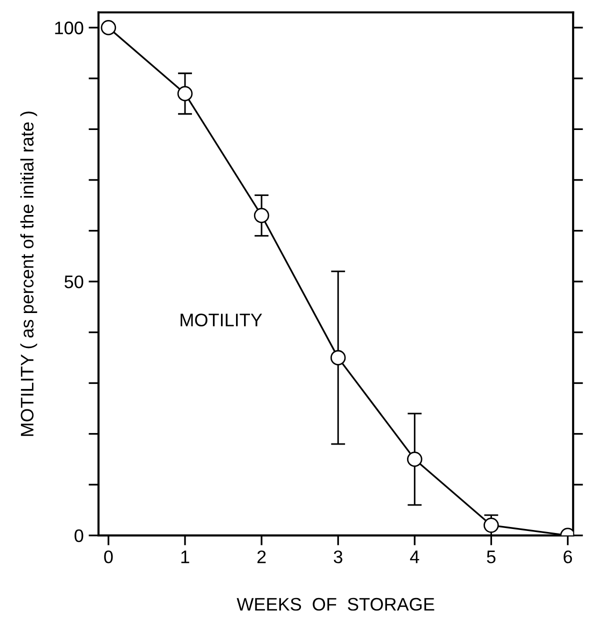  Describe the element at coordinates (69, 28) in the screenshot. I see `y-tick-label: 100` at that location.